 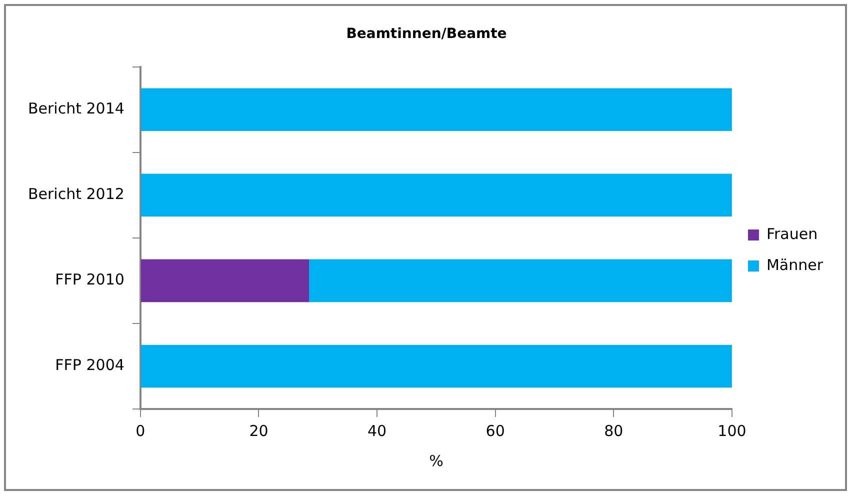 What do you see at coordinates (76, 108) in the screenshot?
I see `y-tick-label: Bericht 2014` at bounding box center [76, 108].